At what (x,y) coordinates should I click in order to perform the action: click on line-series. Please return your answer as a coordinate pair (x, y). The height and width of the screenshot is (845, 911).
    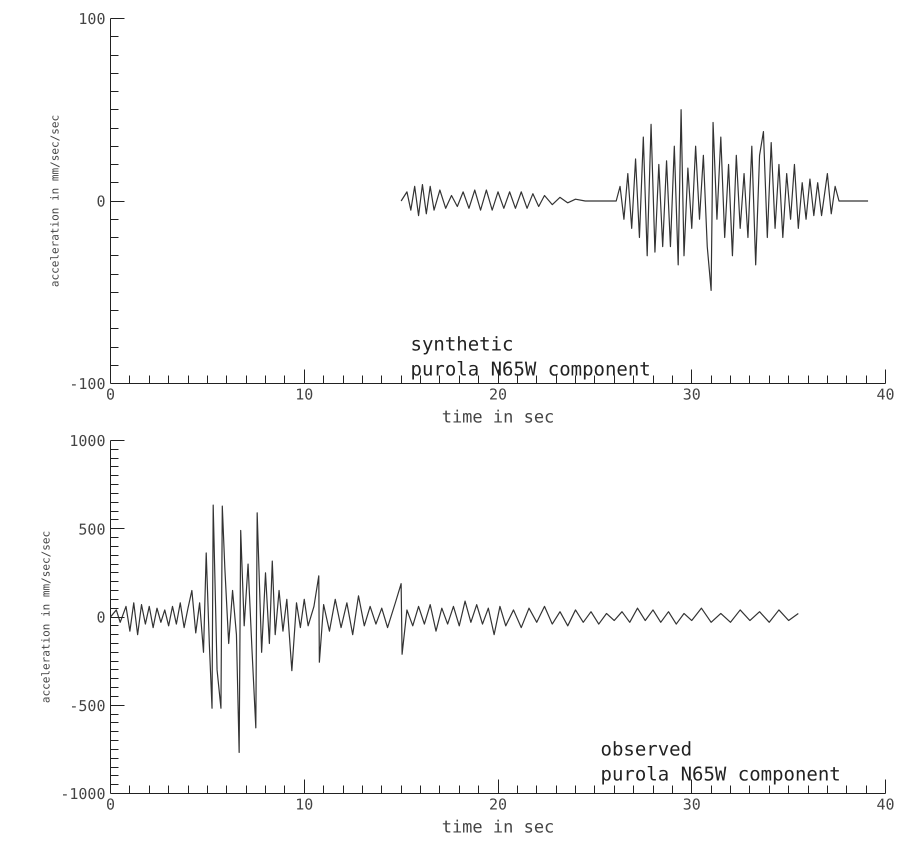
    Looking at the image, I should click on (634, 200).